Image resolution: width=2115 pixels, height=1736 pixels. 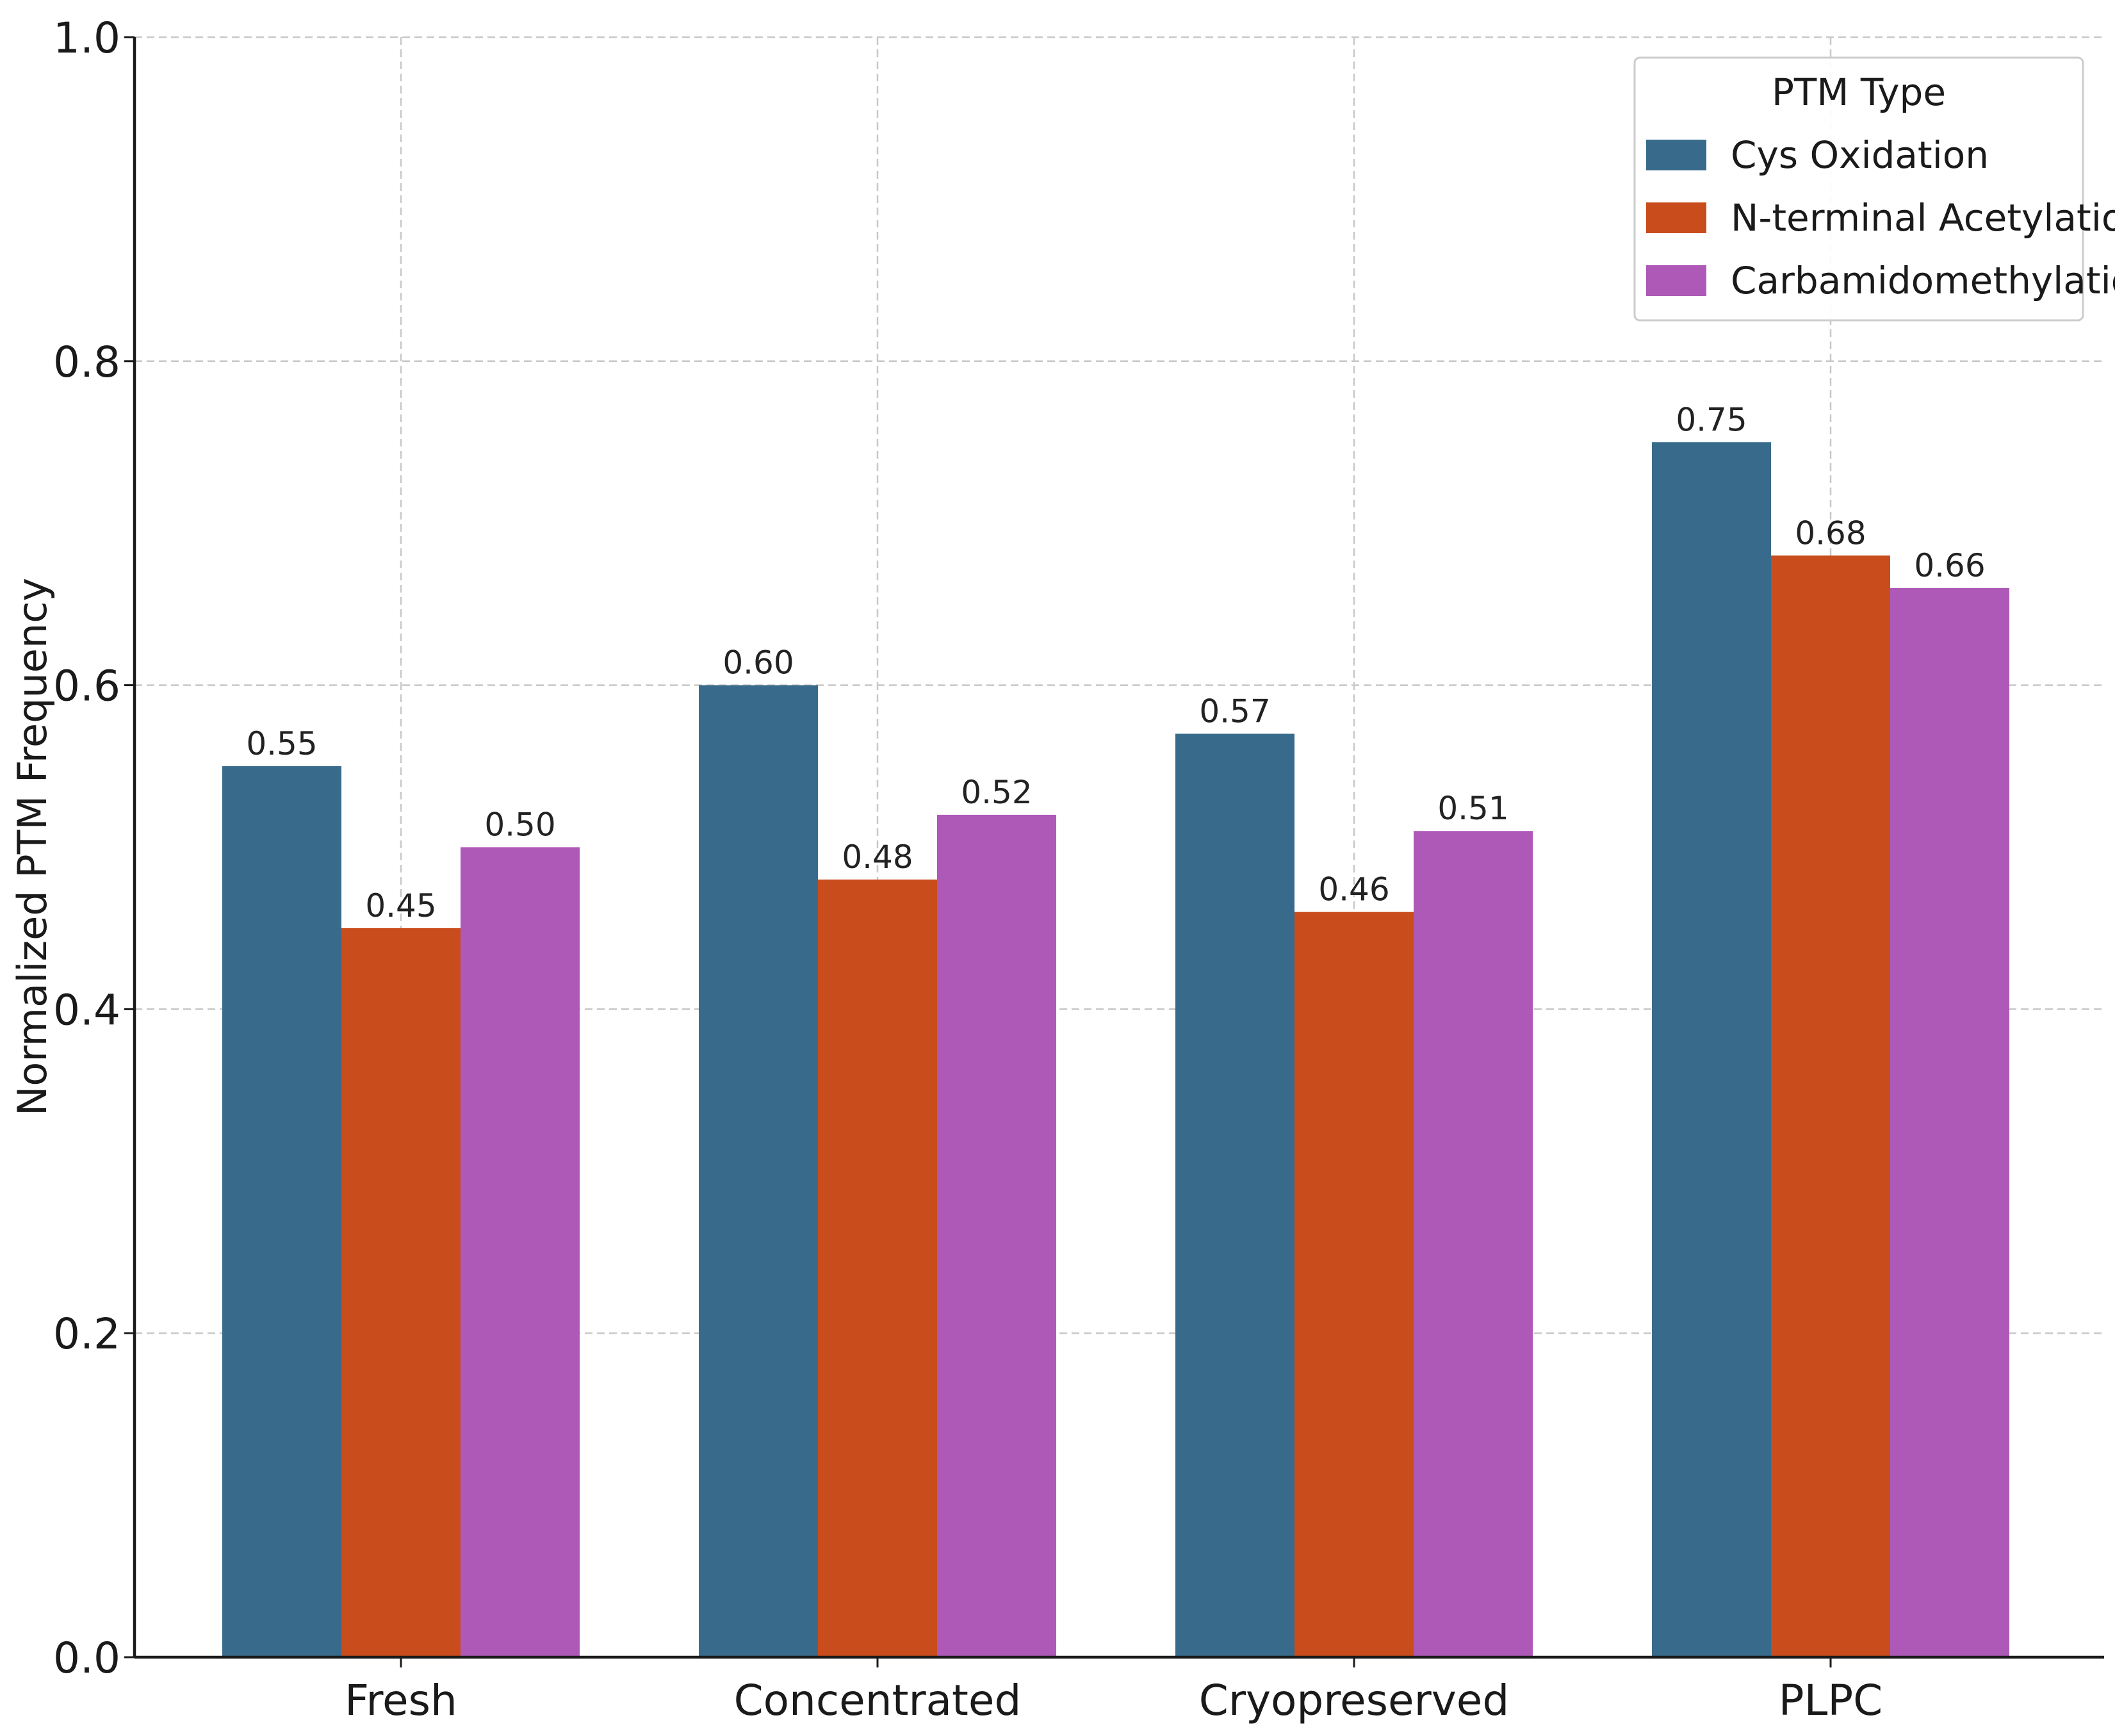 What do you see at coordinates (1923, 218) in the screenshot?
I see `legend-entry-label: N-terminal Acetylation` at bounding box center [1923, 218].